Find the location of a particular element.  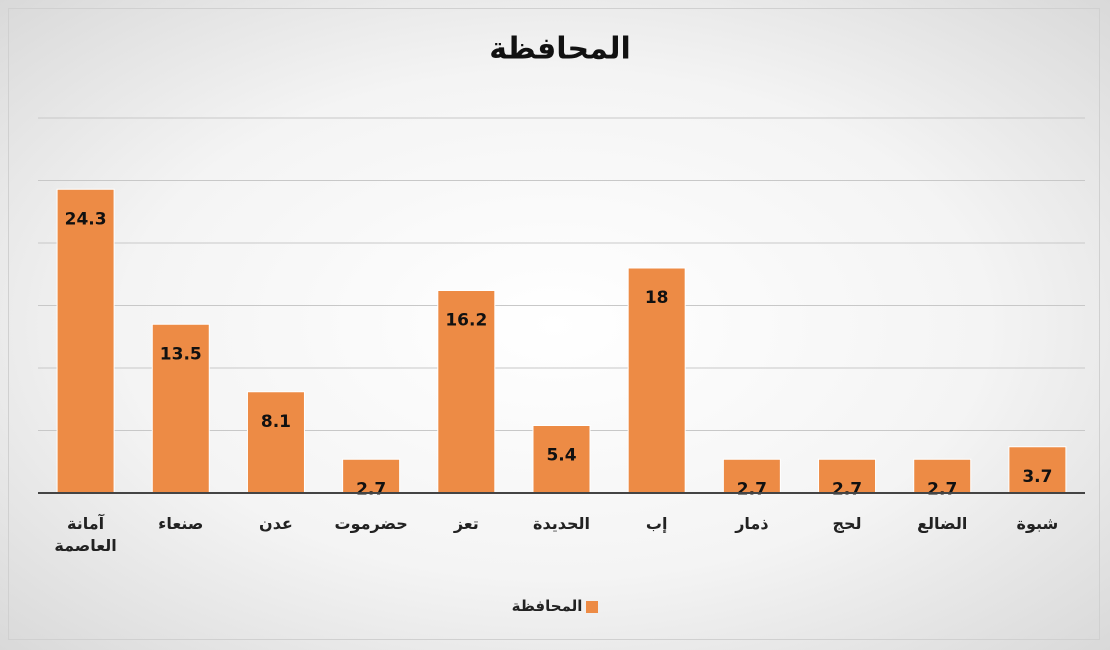

x-tick-label: لحج is located at coordinates (847, 523).